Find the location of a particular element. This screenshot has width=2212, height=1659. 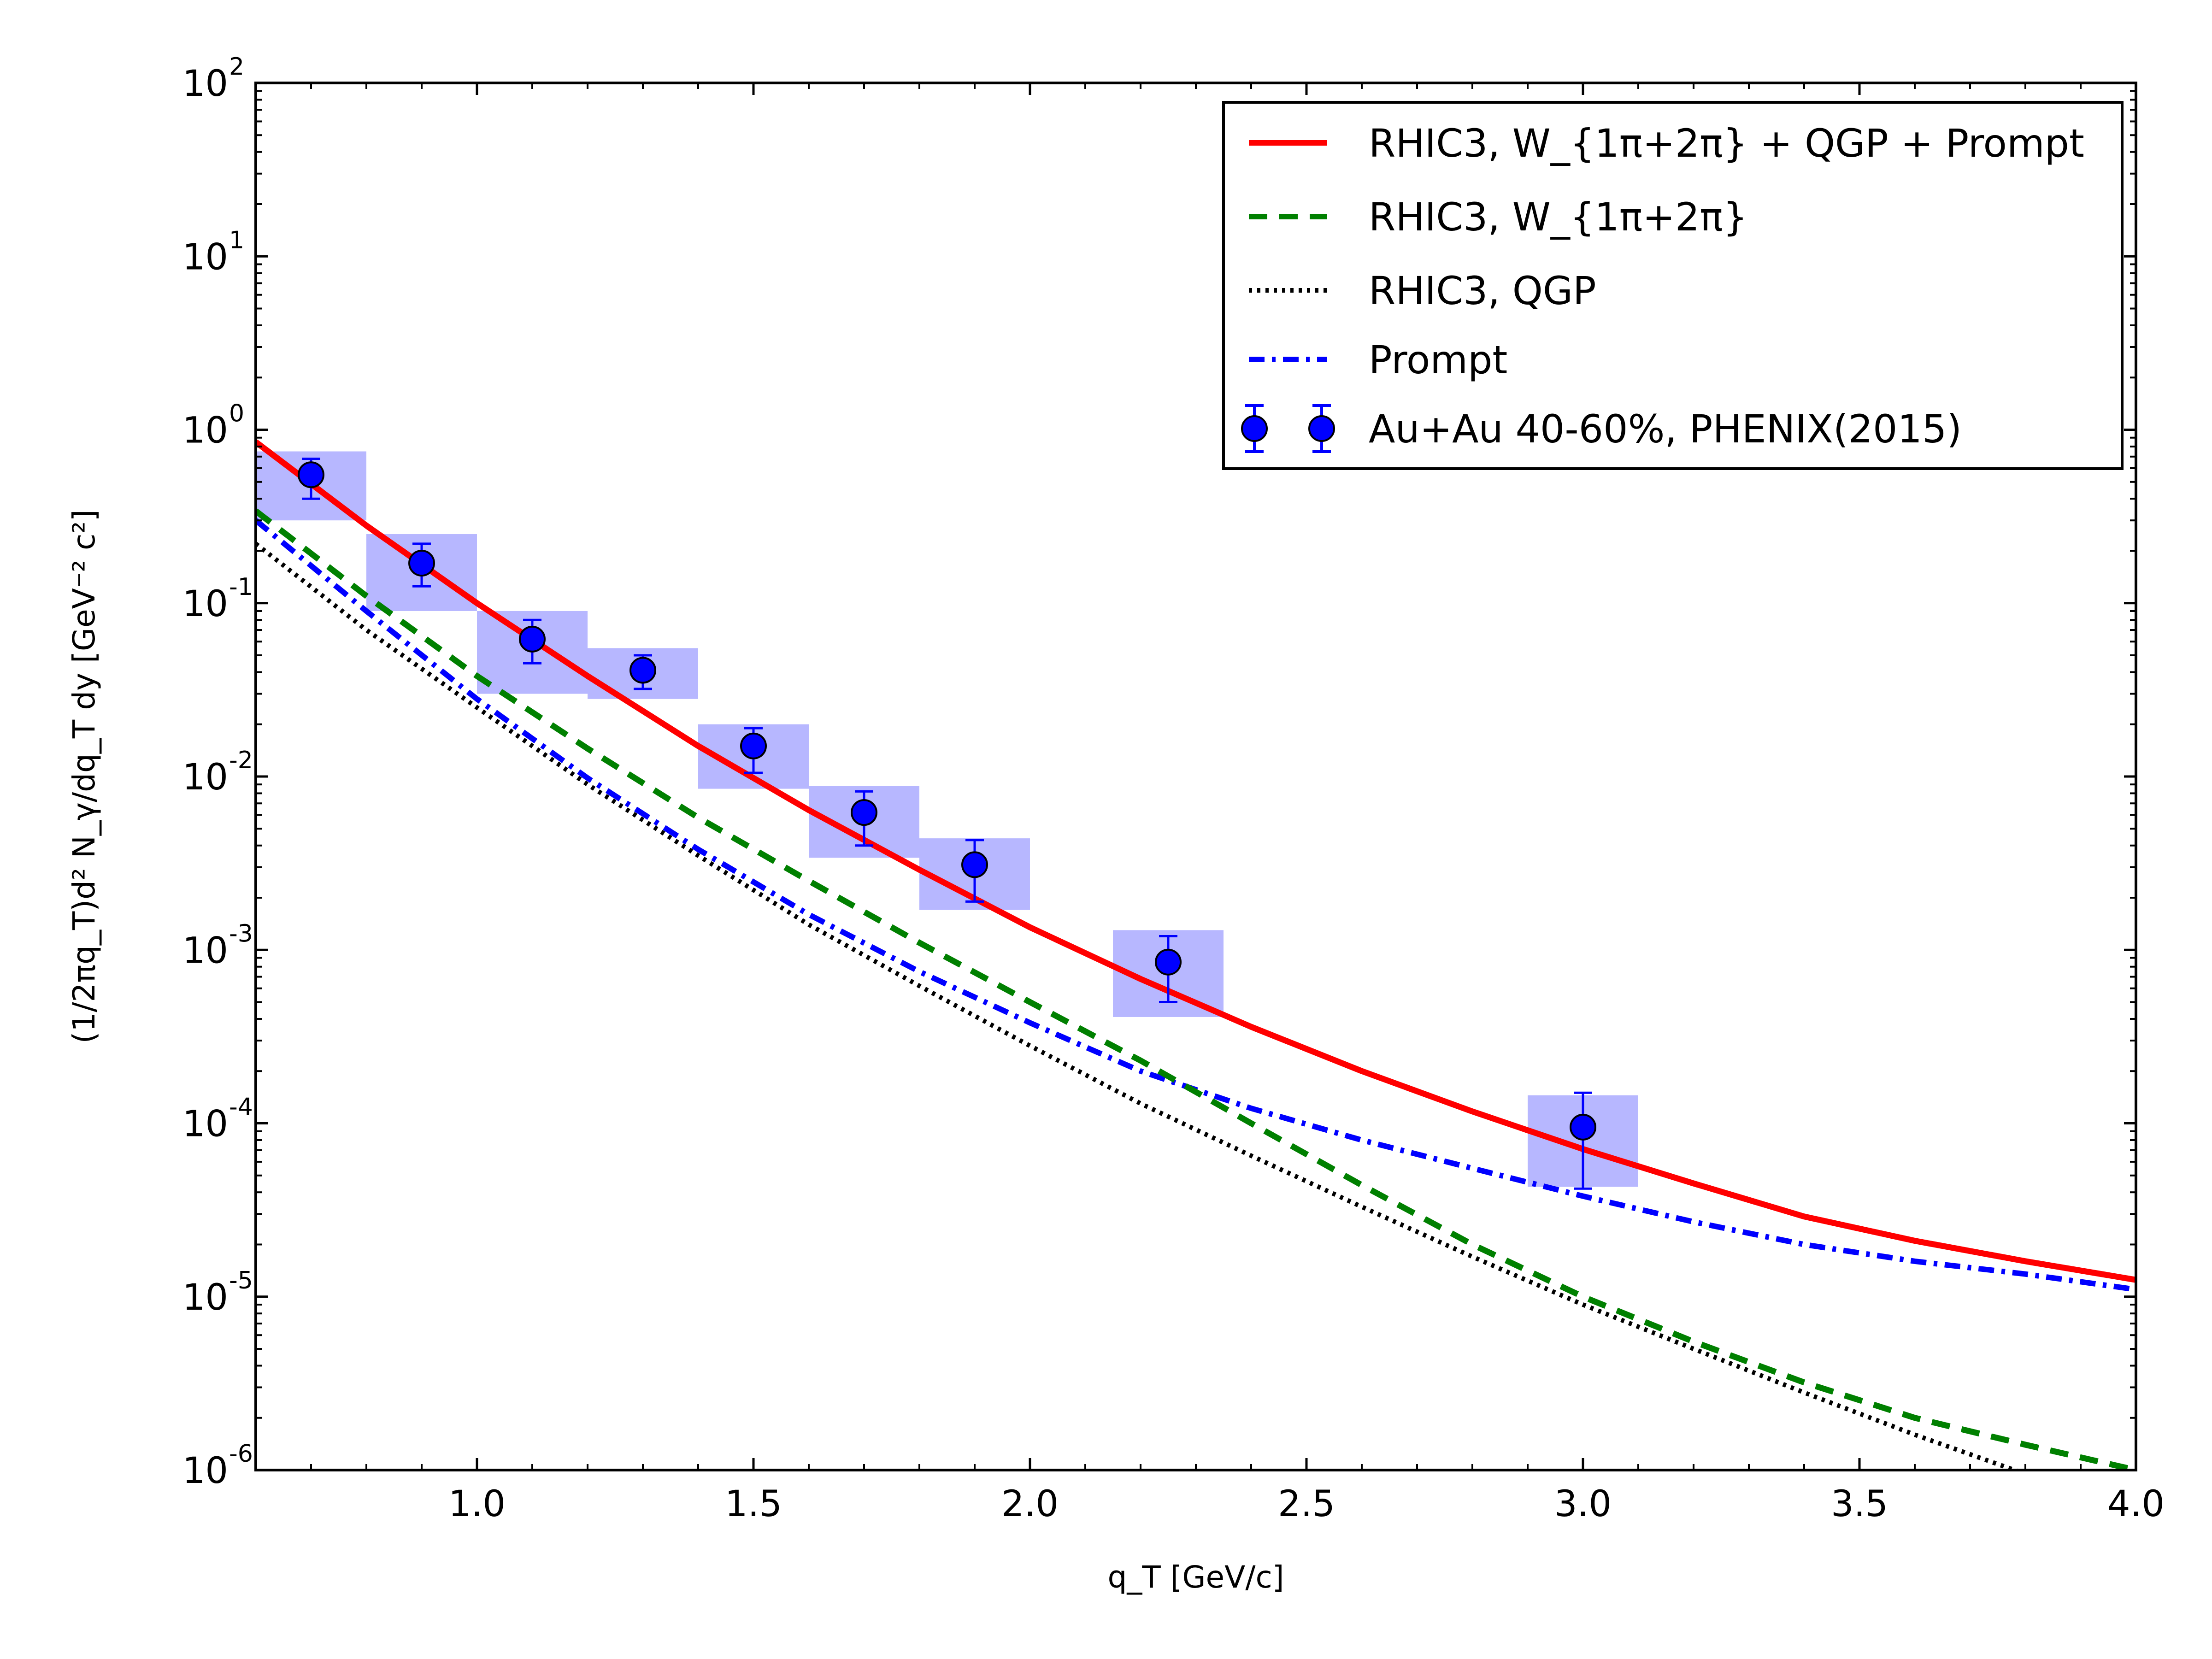

y-tick-exponent: -3 is located at coordinates (241, 933).